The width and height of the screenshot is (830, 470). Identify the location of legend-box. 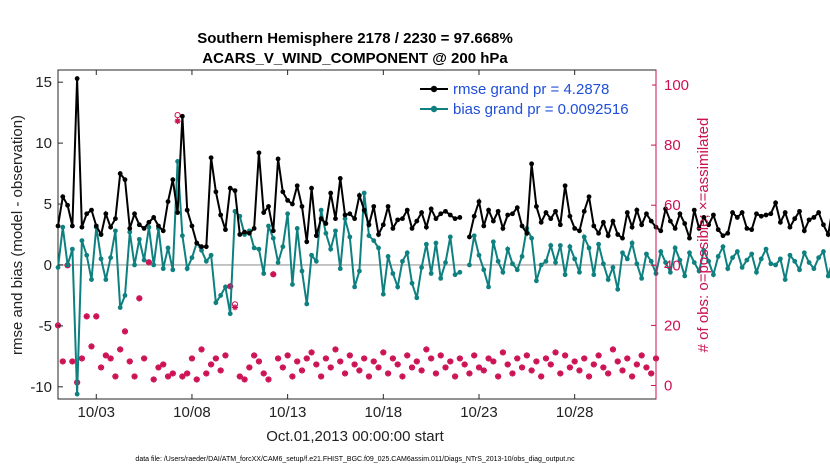
(532, 98).